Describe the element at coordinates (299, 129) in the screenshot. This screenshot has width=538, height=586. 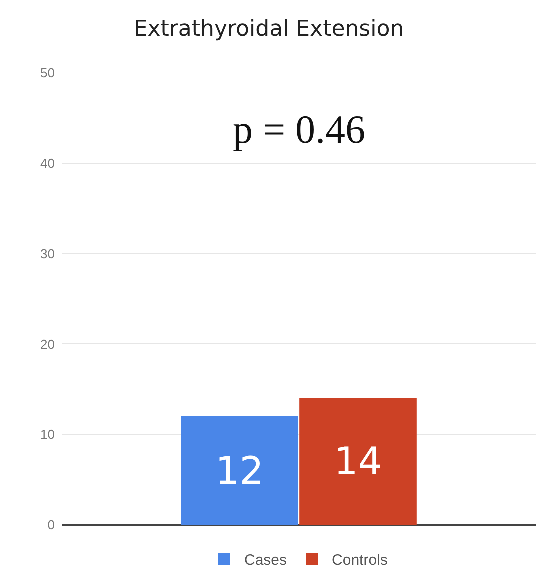
I see `annotation: p = 0.46` at that location.